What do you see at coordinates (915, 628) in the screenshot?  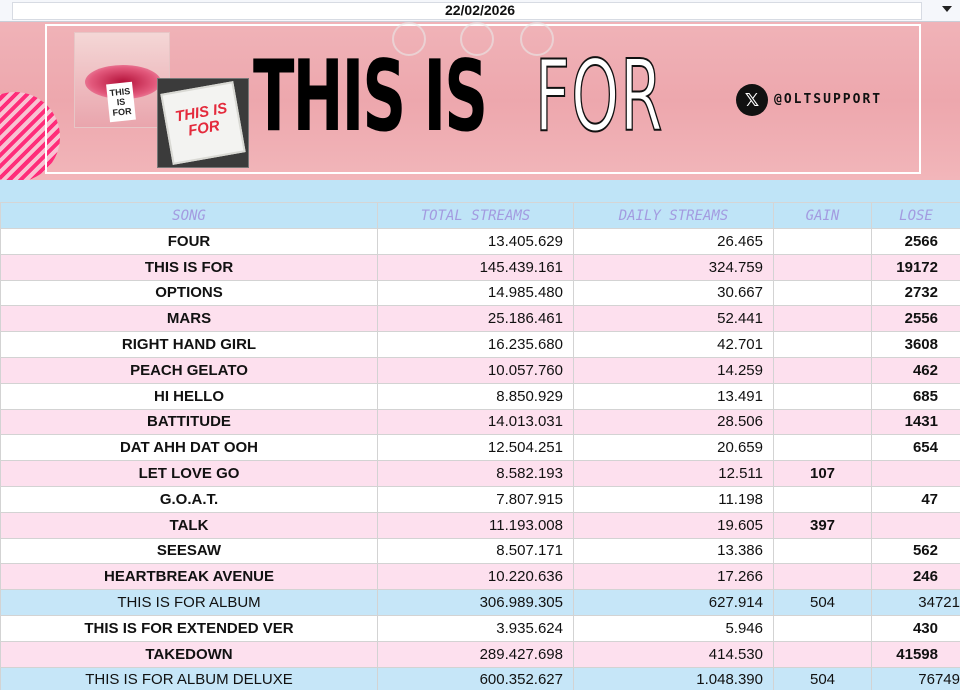 I see `lose-cell: 430` at bounding box center [915, 628].